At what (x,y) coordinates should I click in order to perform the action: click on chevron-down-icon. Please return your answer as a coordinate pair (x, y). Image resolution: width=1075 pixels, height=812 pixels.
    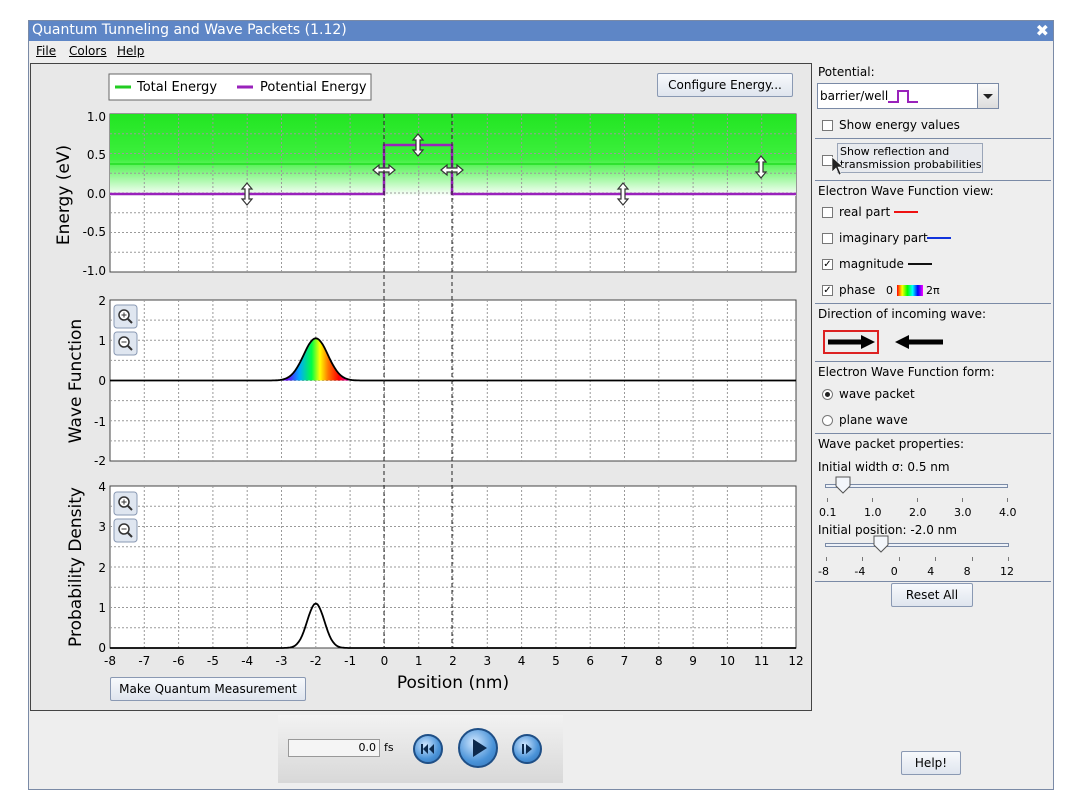
    Looking at the image, I should click on (987, 96).